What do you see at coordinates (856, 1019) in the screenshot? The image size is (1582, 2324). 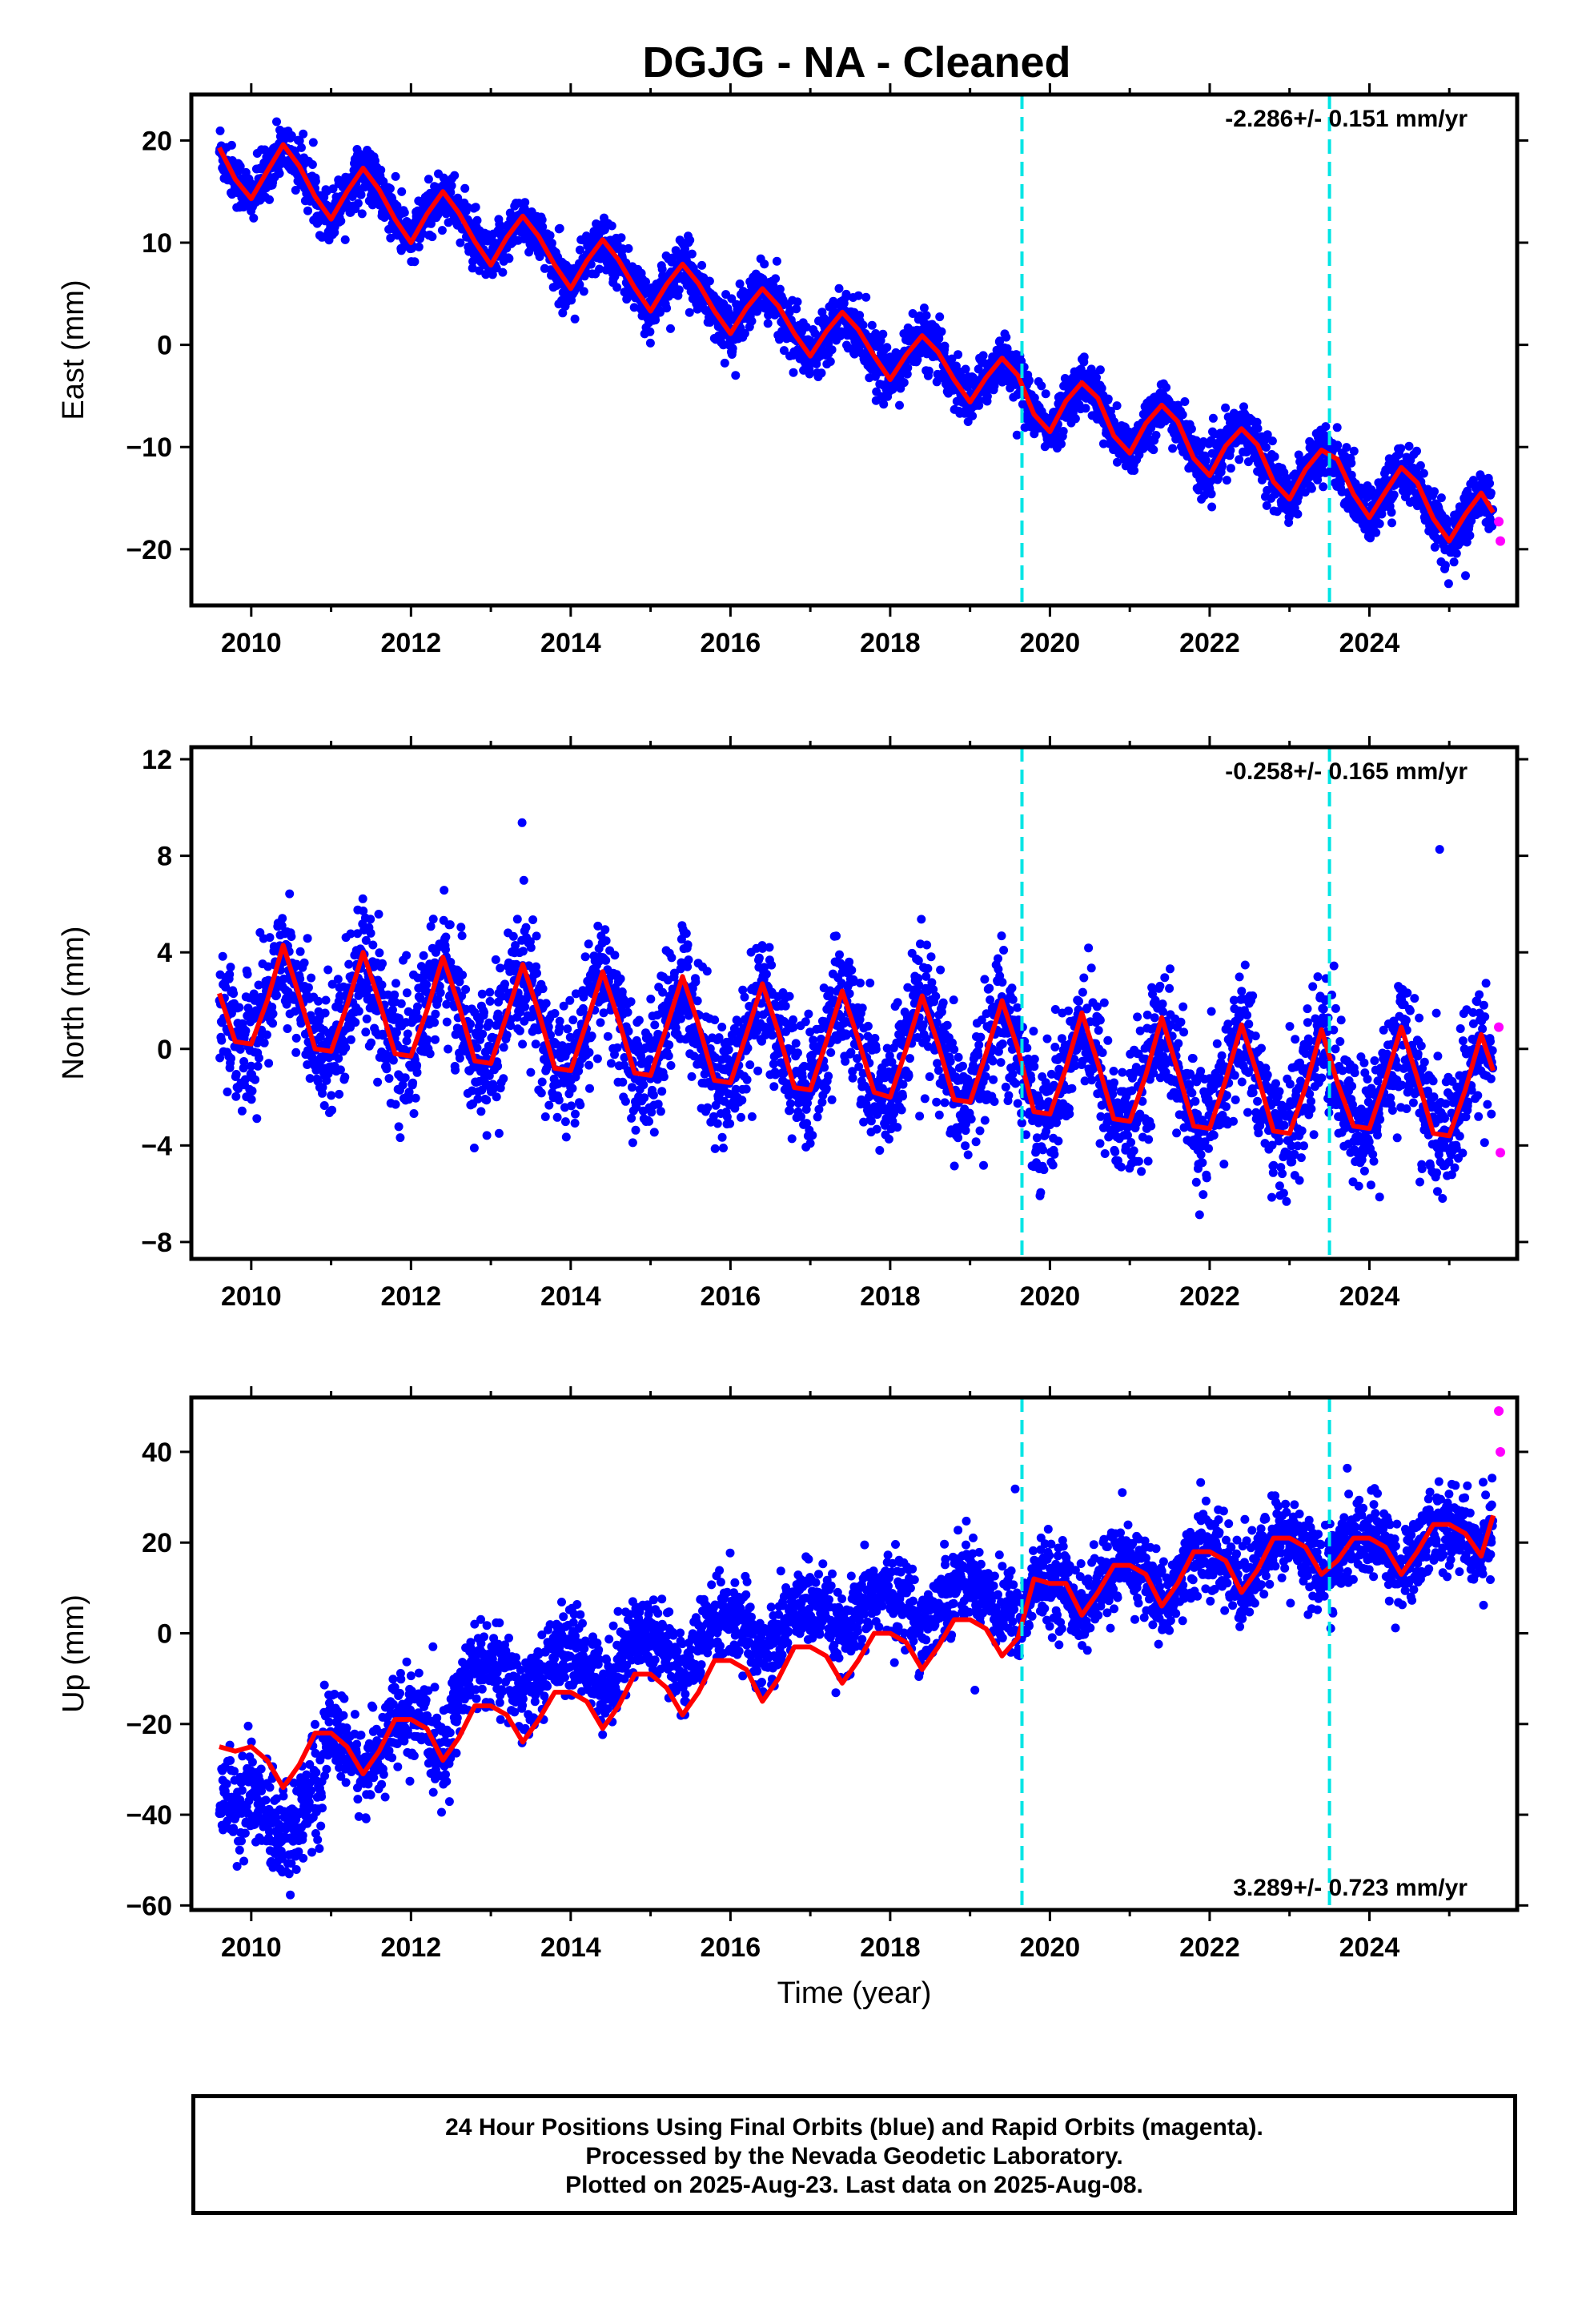 I see `north-final-orbit-points` at bounding box center [856, 1019].